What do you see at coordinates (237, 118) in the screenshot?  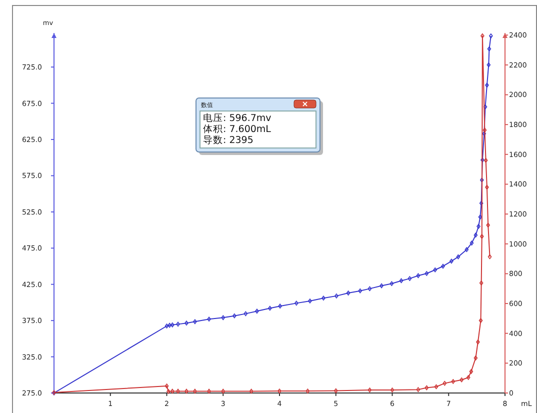 I see `annotation: 电压: 596.7mv` at bounding box center [237, 118].